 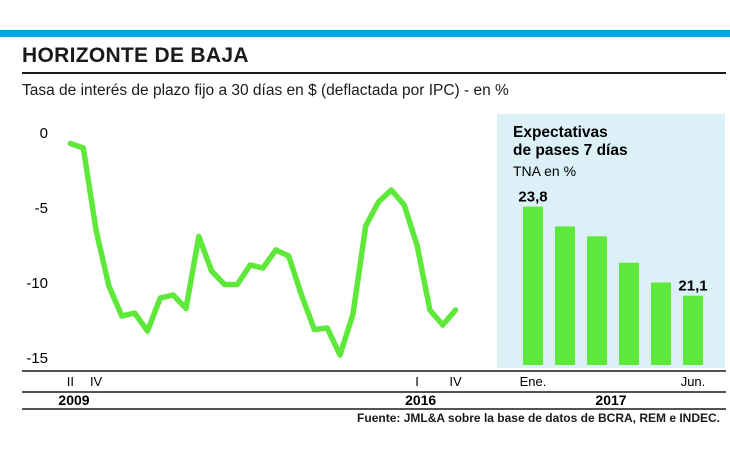 I want to click on inset-unit-label: TNA en %, so click(x=544, y=171).